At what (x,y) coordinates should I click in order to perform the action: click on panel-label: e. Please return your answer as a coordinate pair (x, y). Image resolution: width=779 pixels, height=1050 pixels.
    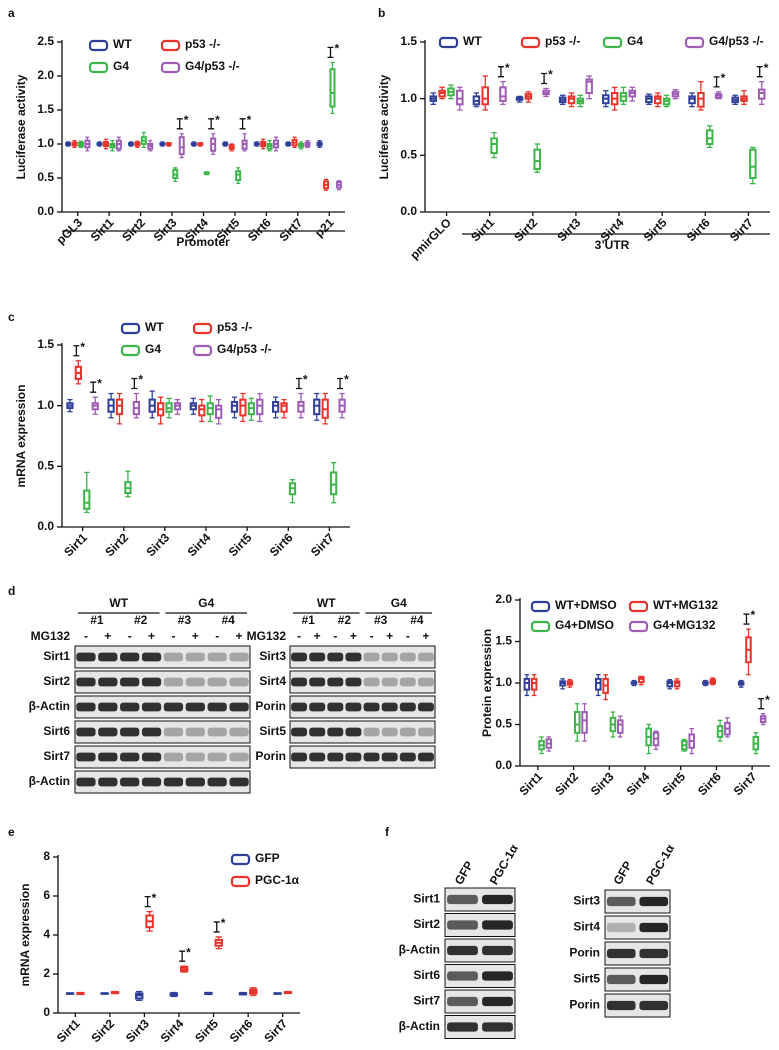
    Looking at the image, I should click on (11, 832).